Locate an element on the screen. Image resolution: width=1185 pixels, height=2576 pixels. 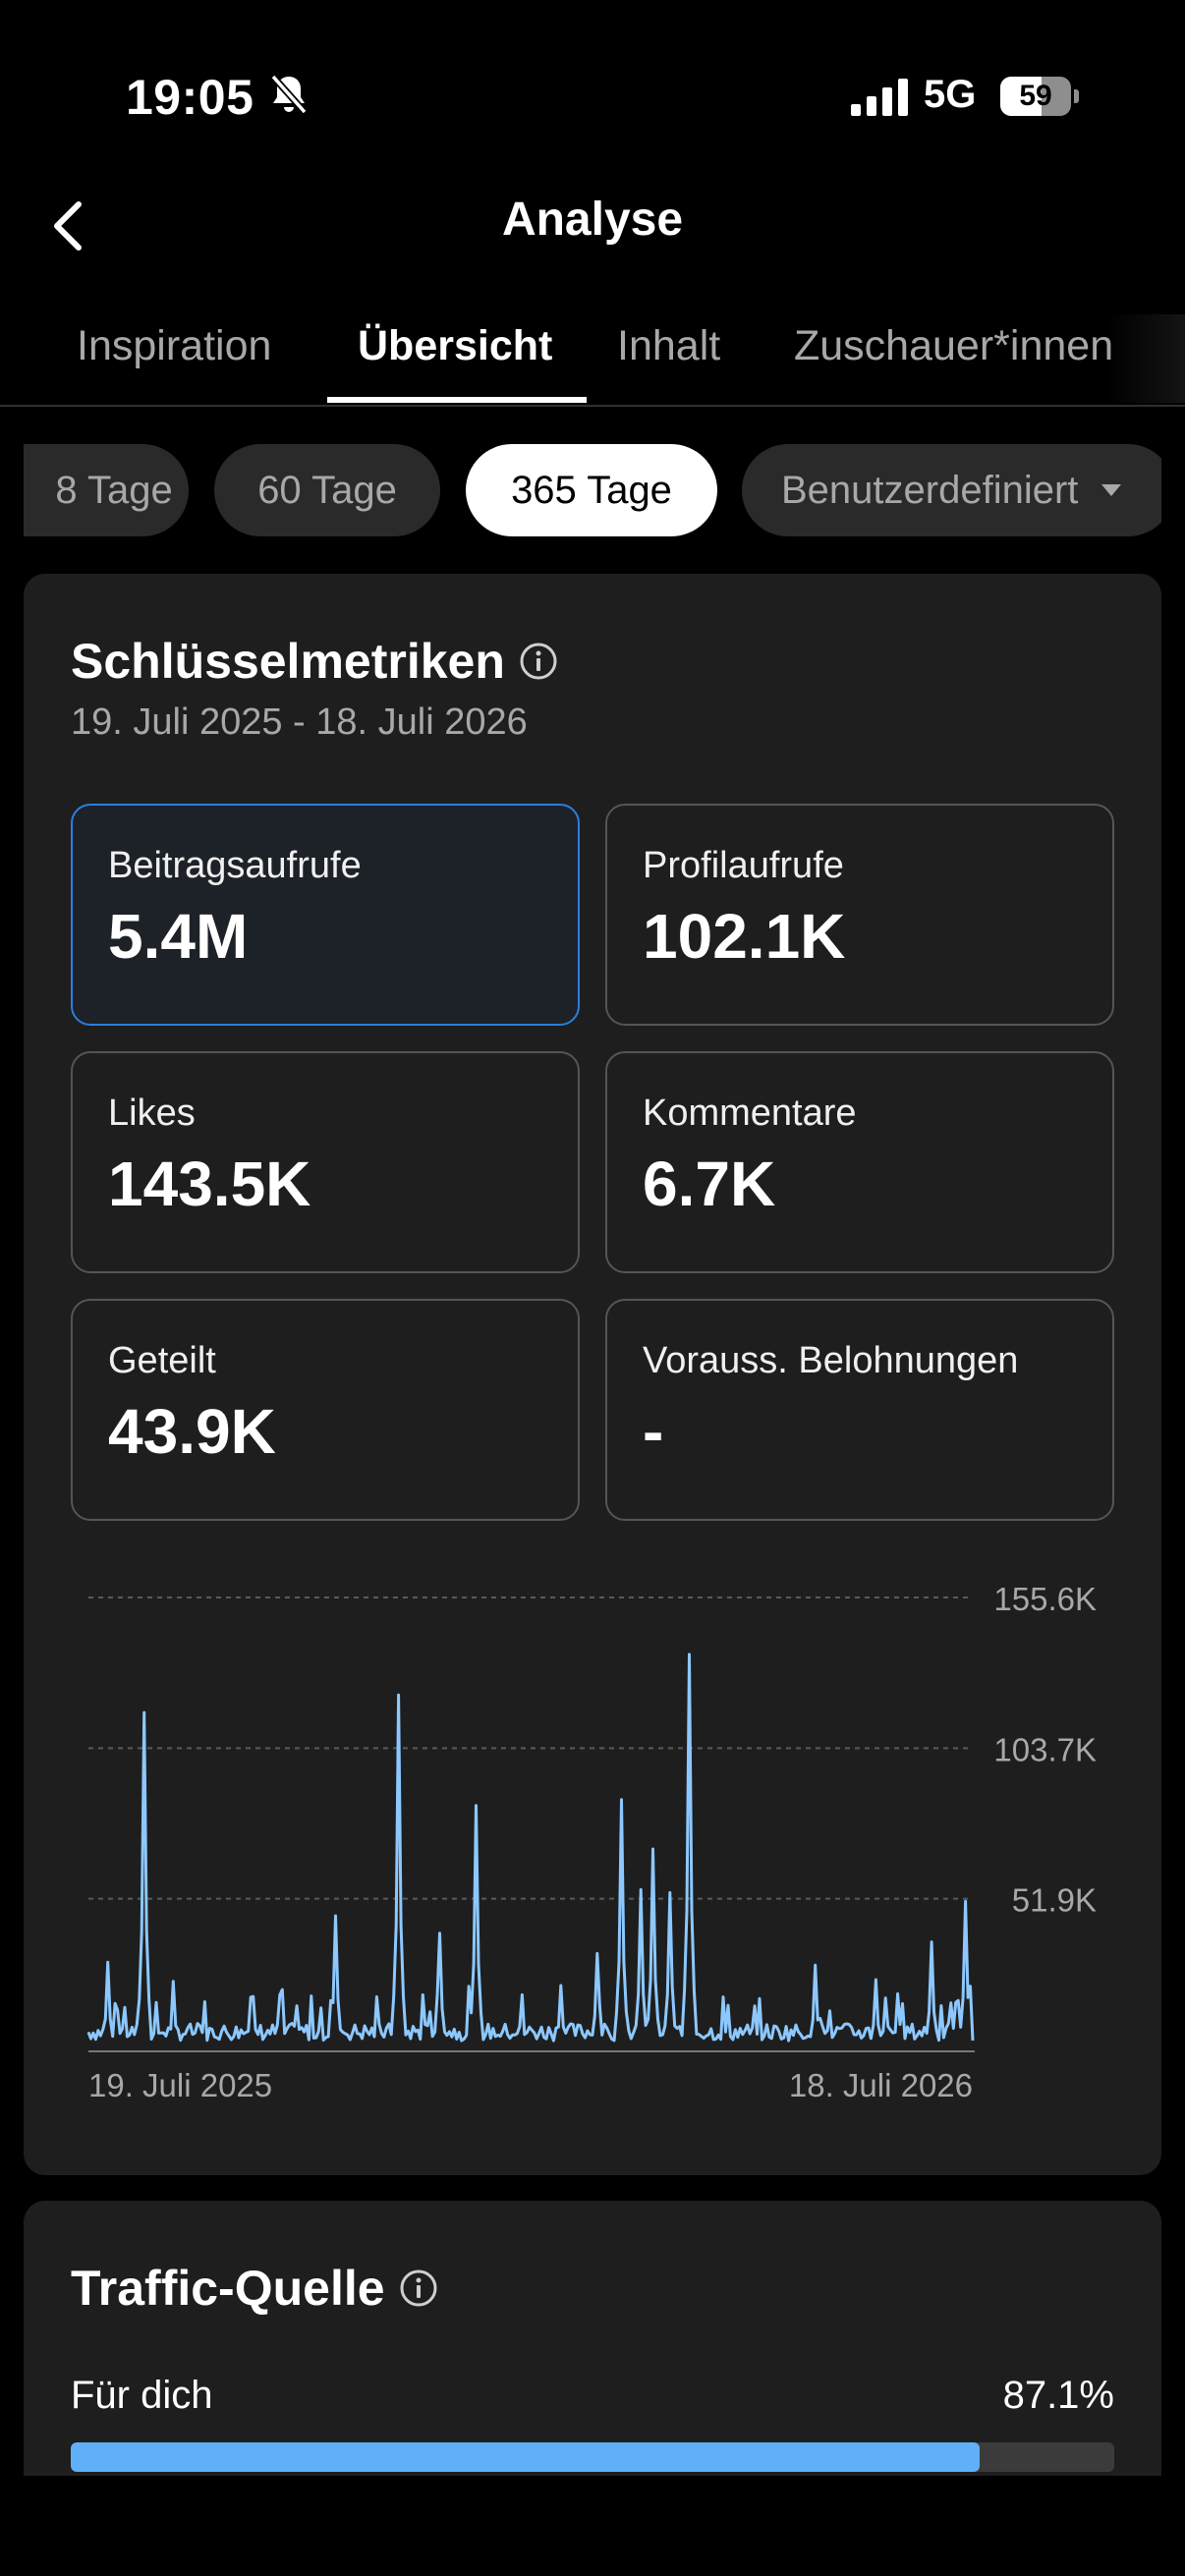
range-chip-label: 365 Tage is located at coordinates (592, 490).